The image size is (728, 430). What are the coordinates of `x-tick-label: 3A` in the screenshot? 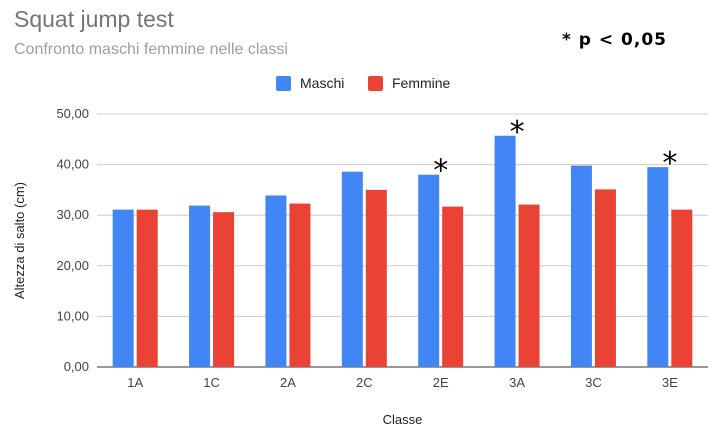 It's located at (517, 382).